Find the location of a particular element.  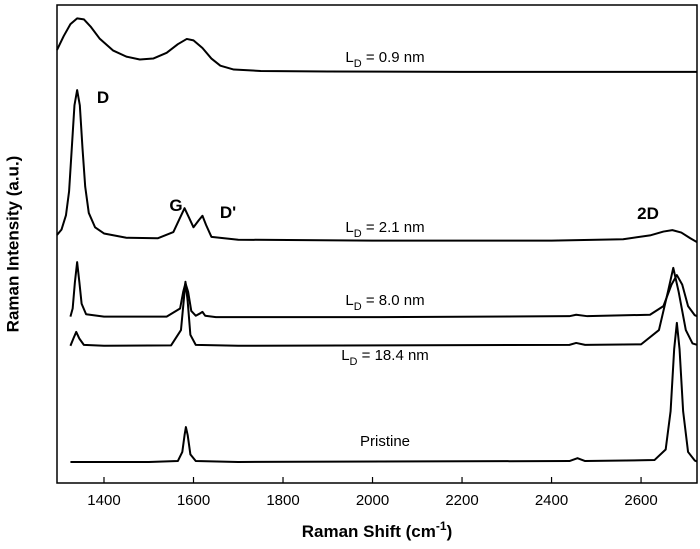

series-label: LD = 18.4 nm is located at coordinates (385, 357).